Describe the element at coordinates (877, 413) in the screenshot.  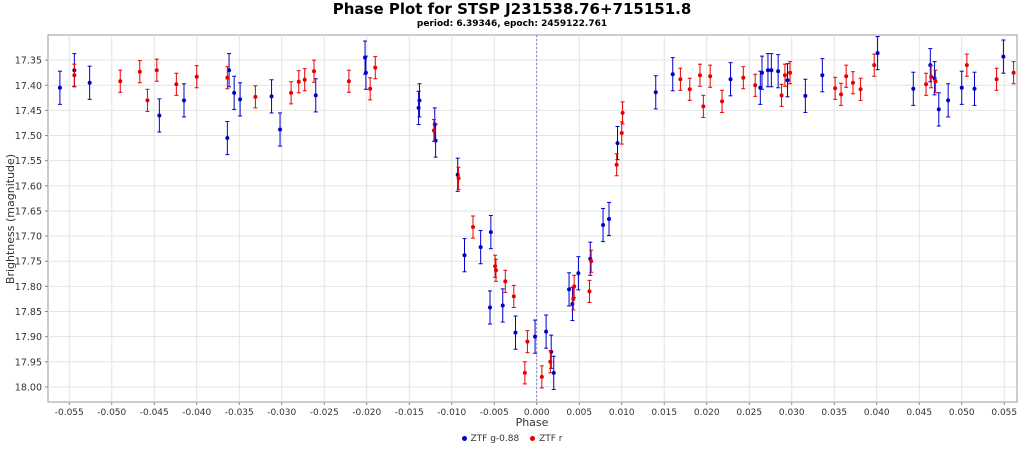
I see `x-tick-label: 0.040` at that location.